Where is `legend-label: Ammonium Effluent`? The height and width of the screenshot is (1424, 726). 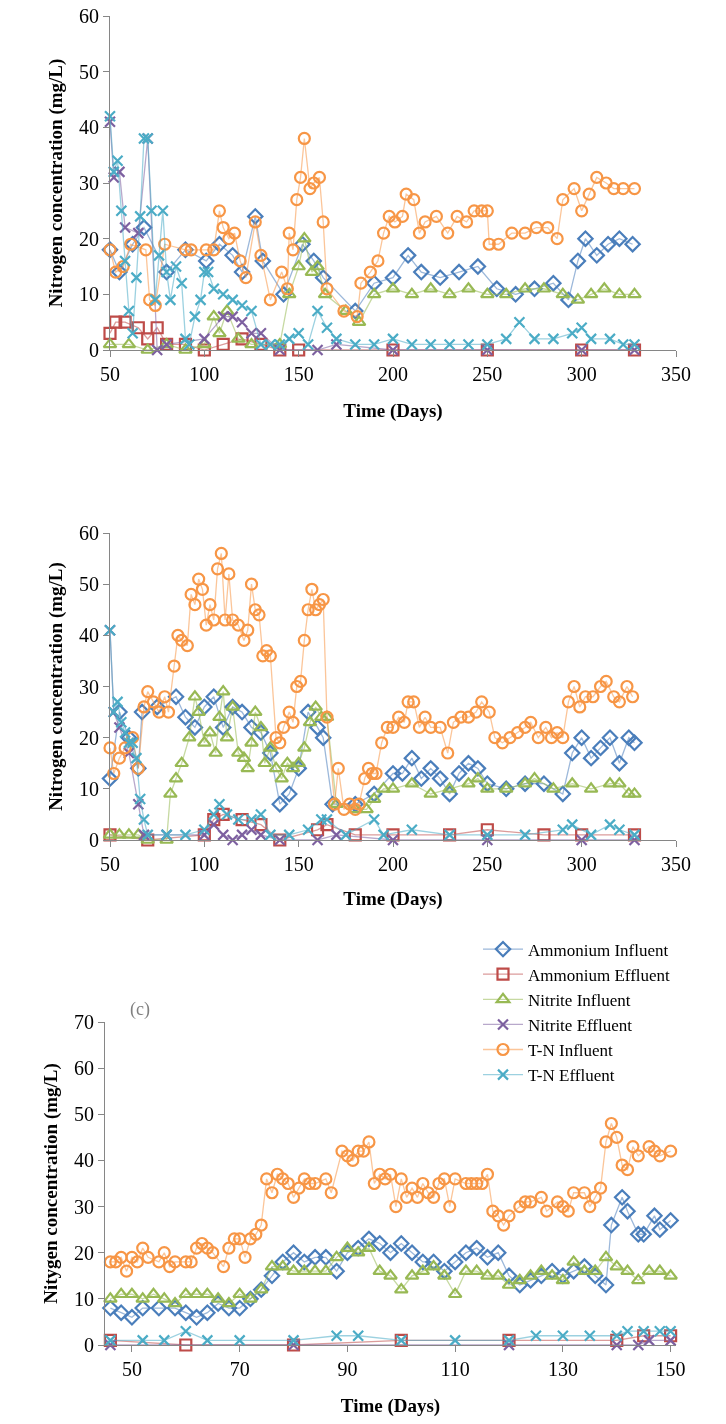
legend-label: Ammonium Effluent is located at coordinates (599, 975).